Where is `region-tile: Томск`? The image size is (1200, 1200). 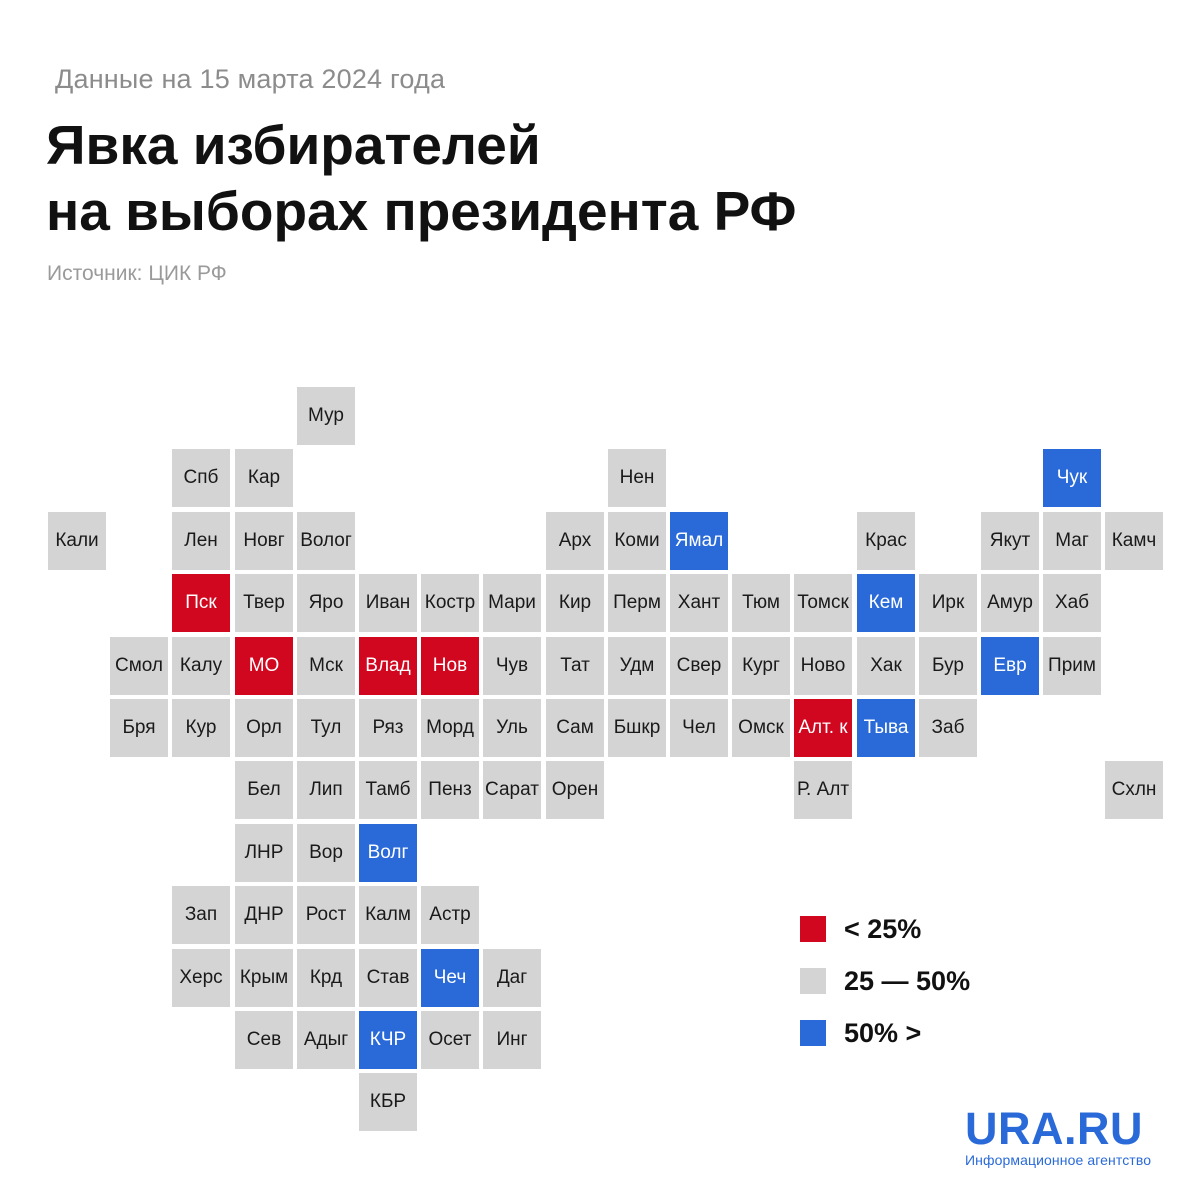 region-tile: Томск is located at coordinates (823, 603).